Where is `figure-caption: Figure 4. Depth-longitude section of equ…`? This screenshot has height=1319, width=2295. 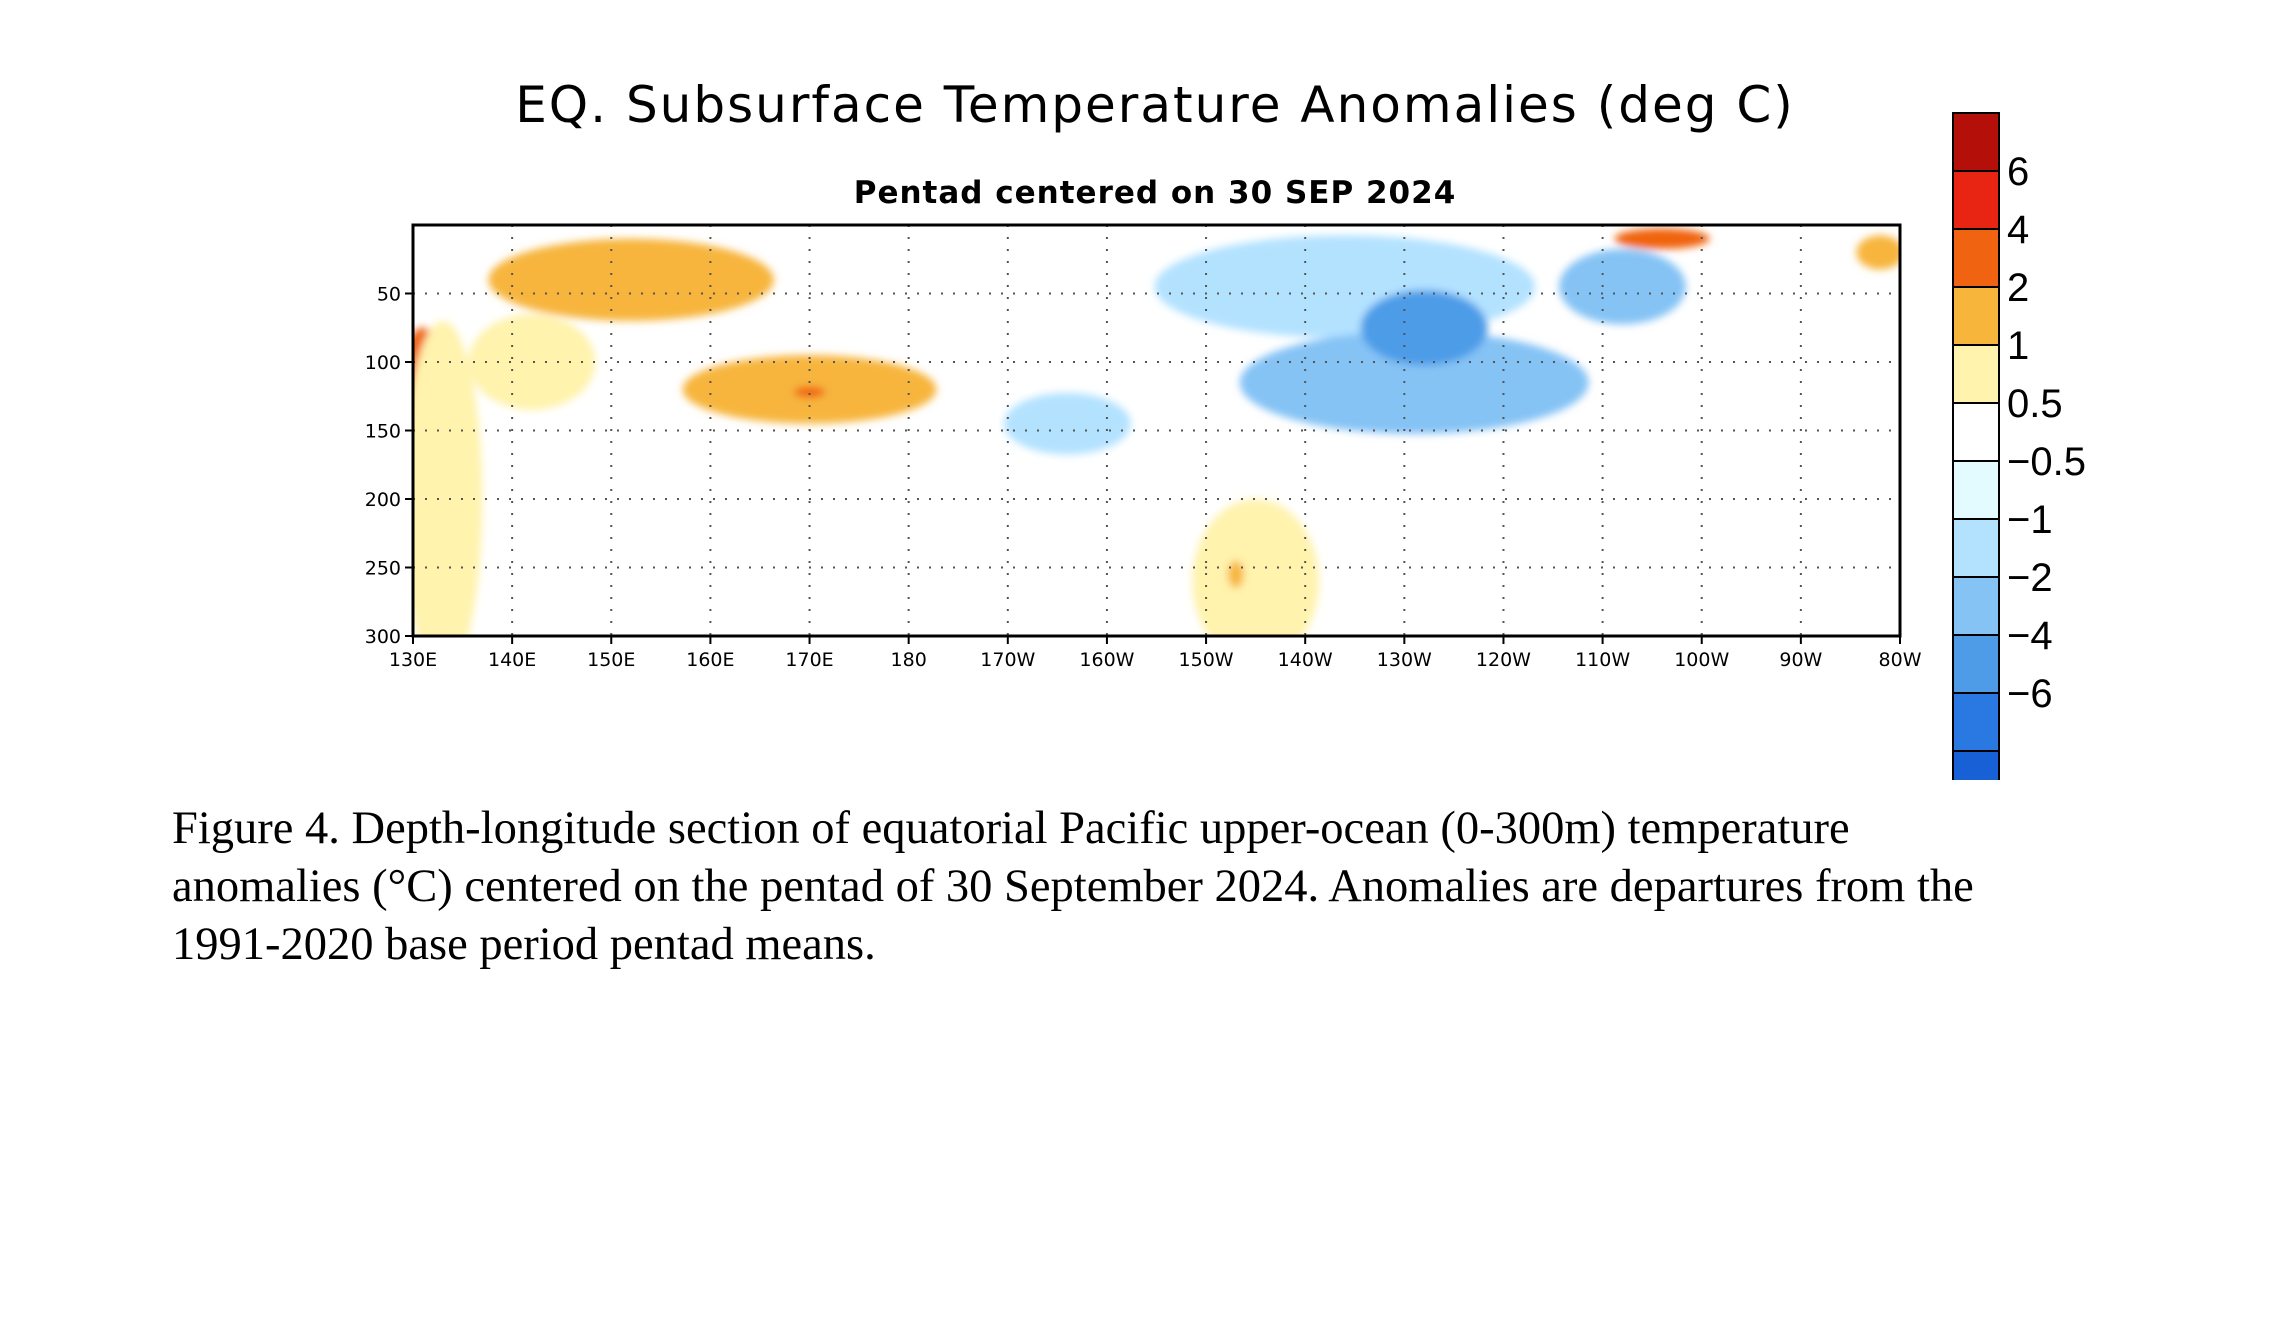 figure-caption: Figure 4. Depth-longitude section of equ… is located at coordinates (1172, 887).